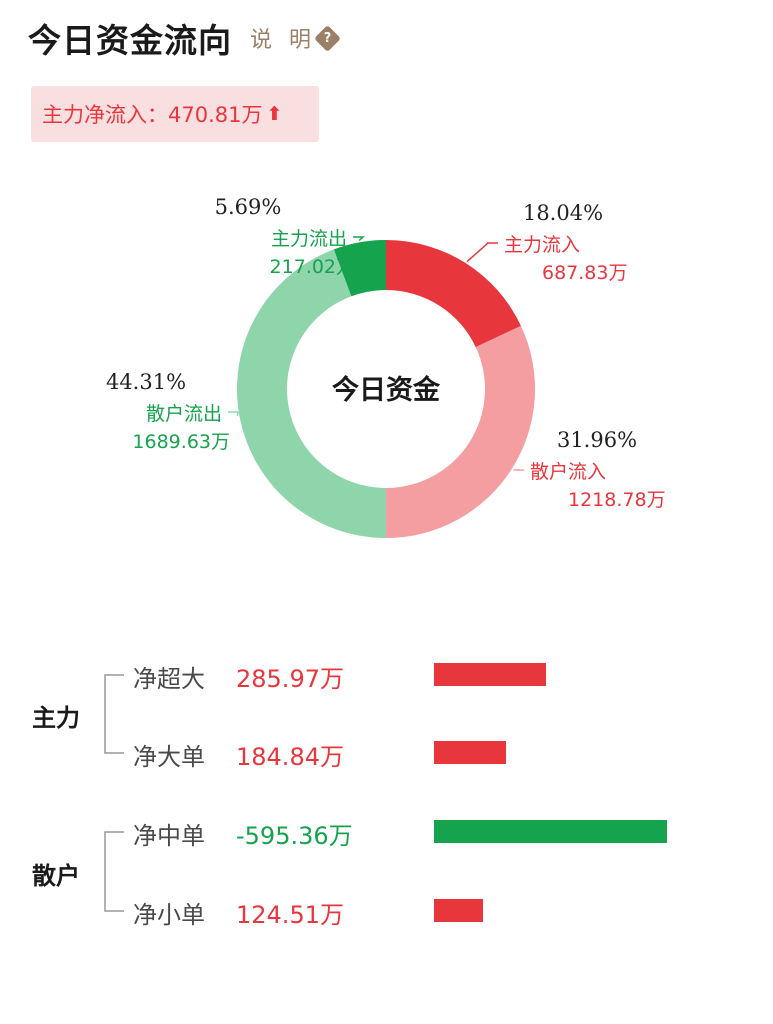 This screenshot has height=1024, width=773. Describe the element at coordinates (563, 213) in the screenshot. I see `slice-percent-label: 18.04%` at that location.